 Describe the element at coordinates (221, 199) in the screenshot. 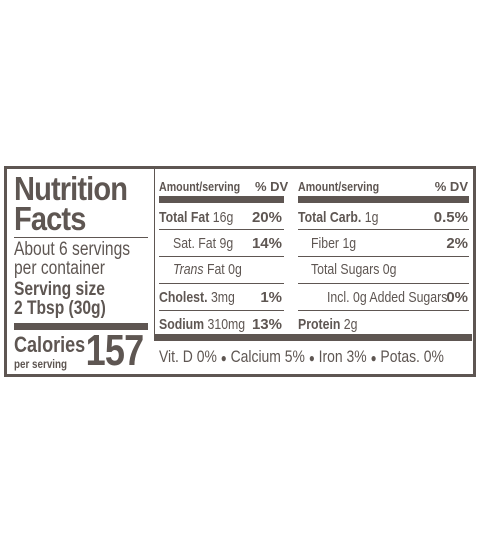

I see `left-header-rule` at that location.